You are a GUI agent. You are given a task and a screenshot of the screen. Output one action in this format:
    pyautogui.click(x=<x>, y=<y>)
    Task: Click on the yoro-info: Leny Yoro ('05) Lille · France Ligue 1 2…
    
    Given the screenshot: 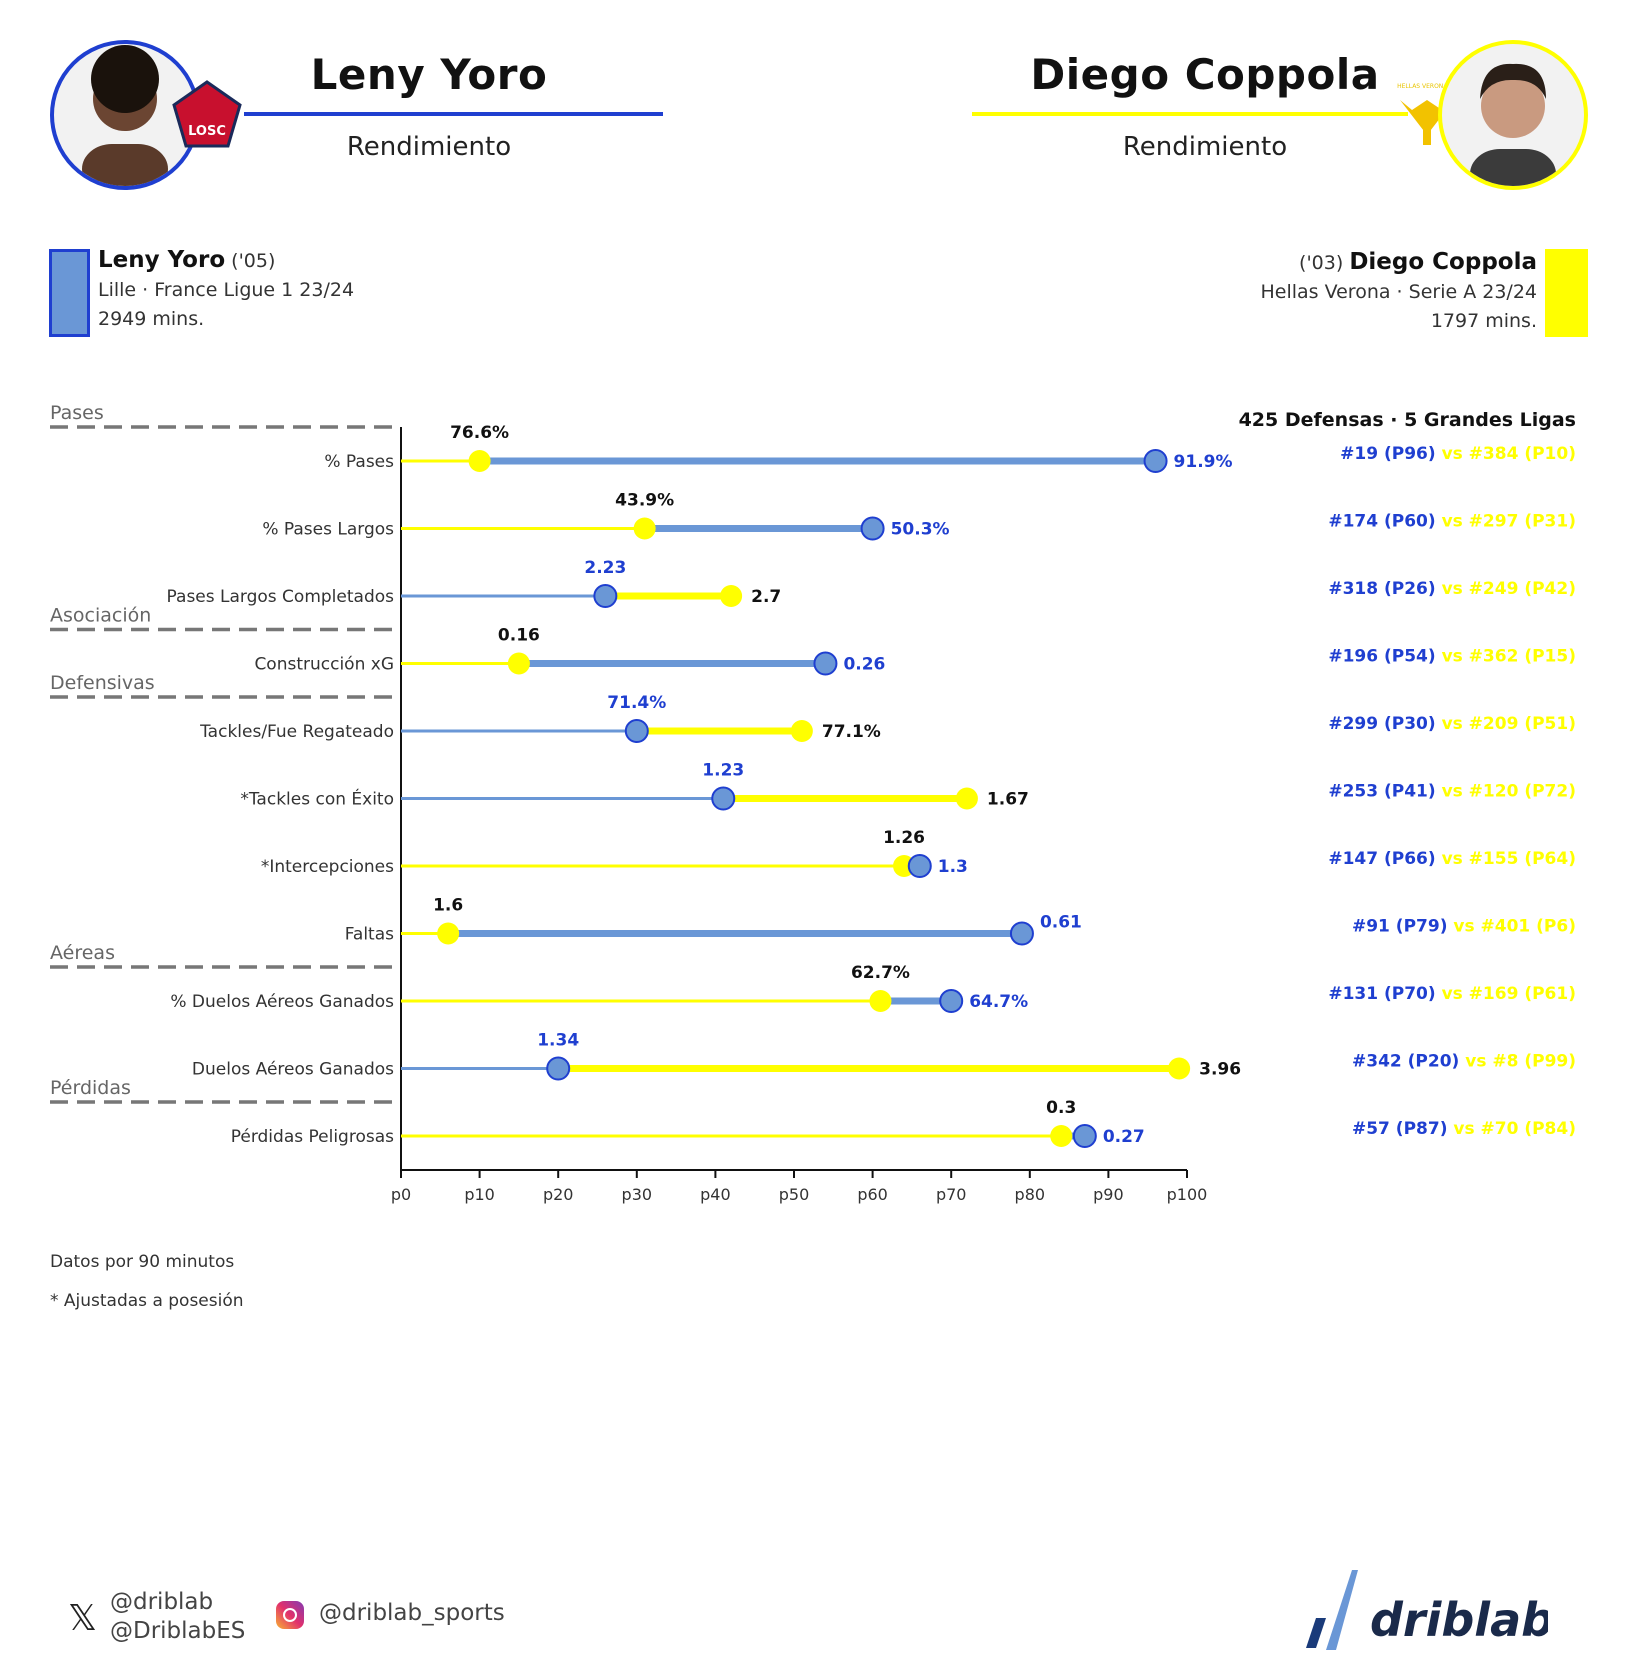 What is the action you would take?
    pyautogui.click(x=226, y=290)
    